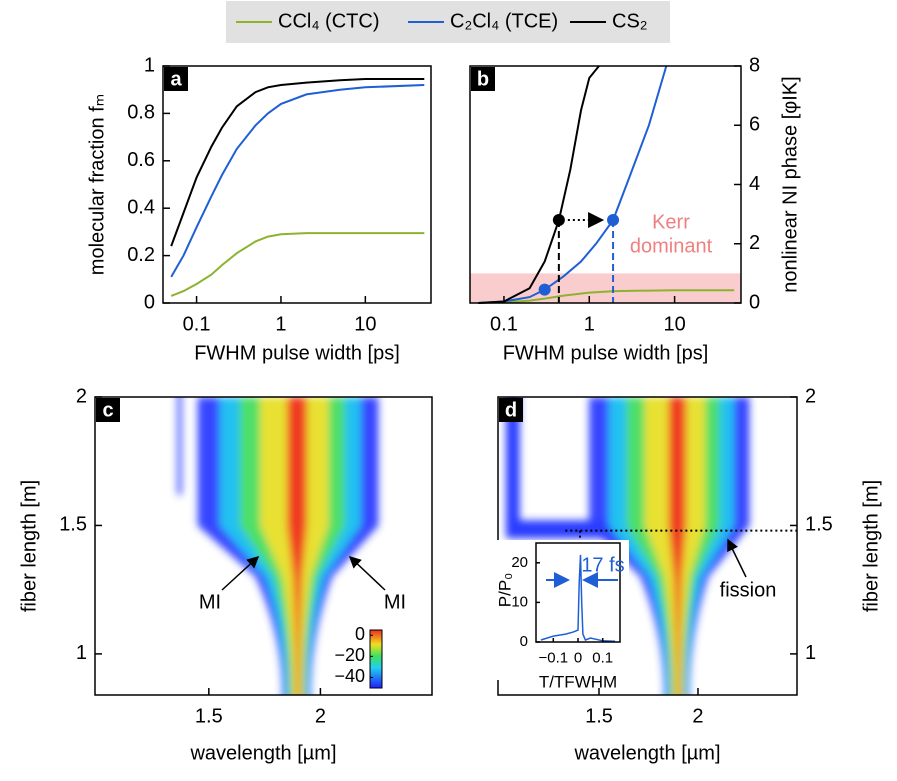 This screenshot has width=897, height=781. I want to click on colorbar-label: −20, so click(349, 655).